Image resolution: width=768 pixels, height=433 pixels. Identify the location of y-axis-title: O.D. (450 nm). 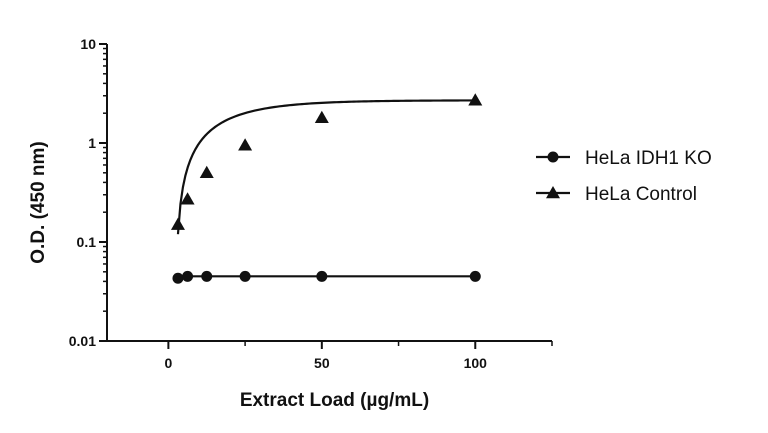
(38, 202).